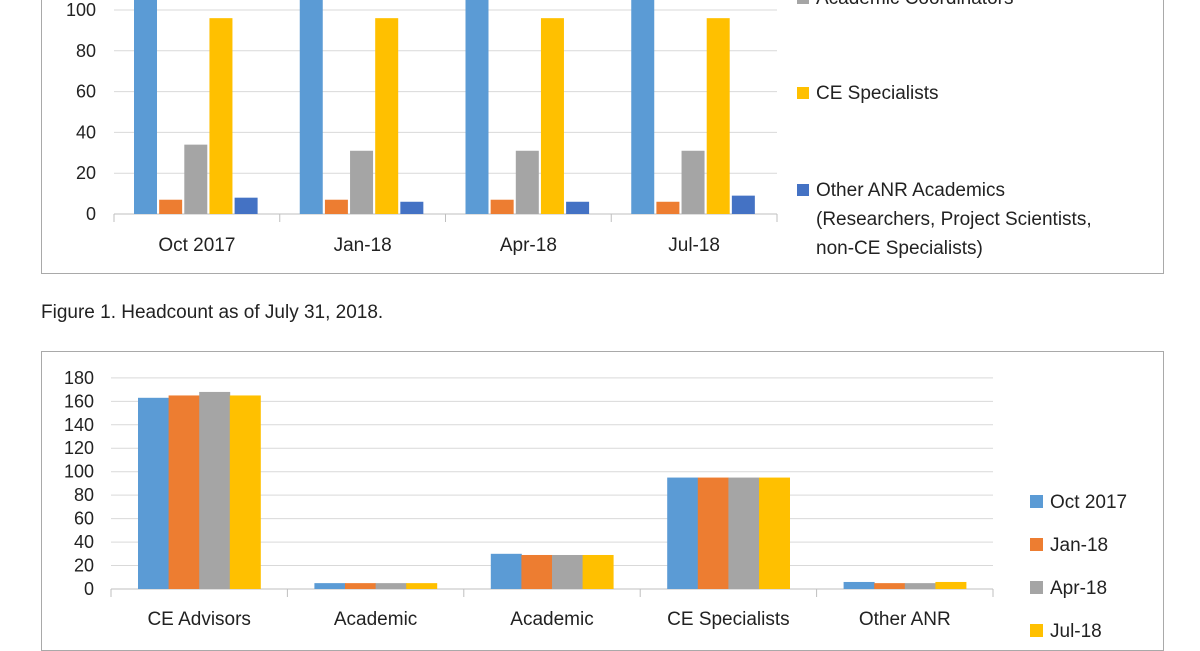 Image resolution: width=1200 pixels, height=651 pixels. I want to click on x-category-label: CE Specialists, so click(728, 619).